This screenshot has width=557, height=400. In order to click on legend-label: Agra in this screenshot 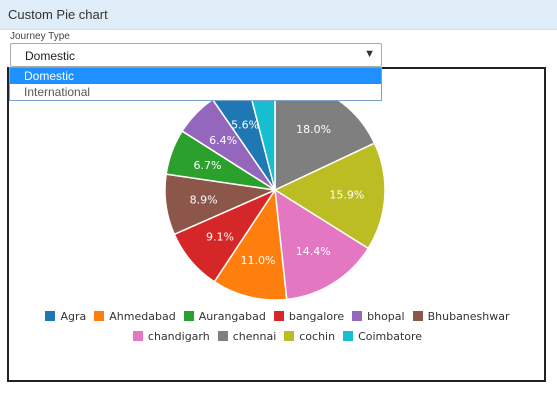, I will do `click(73, 316)`.